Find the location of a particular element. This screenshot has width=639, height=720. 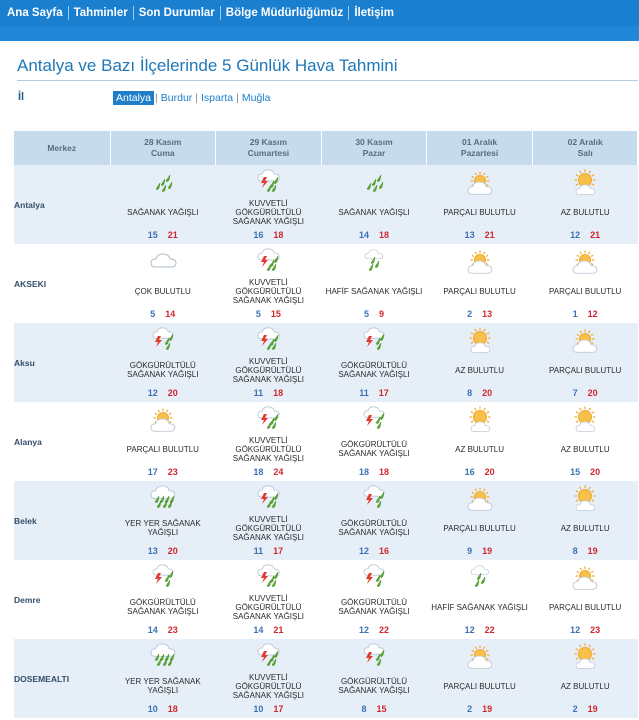

forecast-cell: HAFİF SAĞANAK YAĞIŞLI 5 9 is located at coordinates (374, 283).